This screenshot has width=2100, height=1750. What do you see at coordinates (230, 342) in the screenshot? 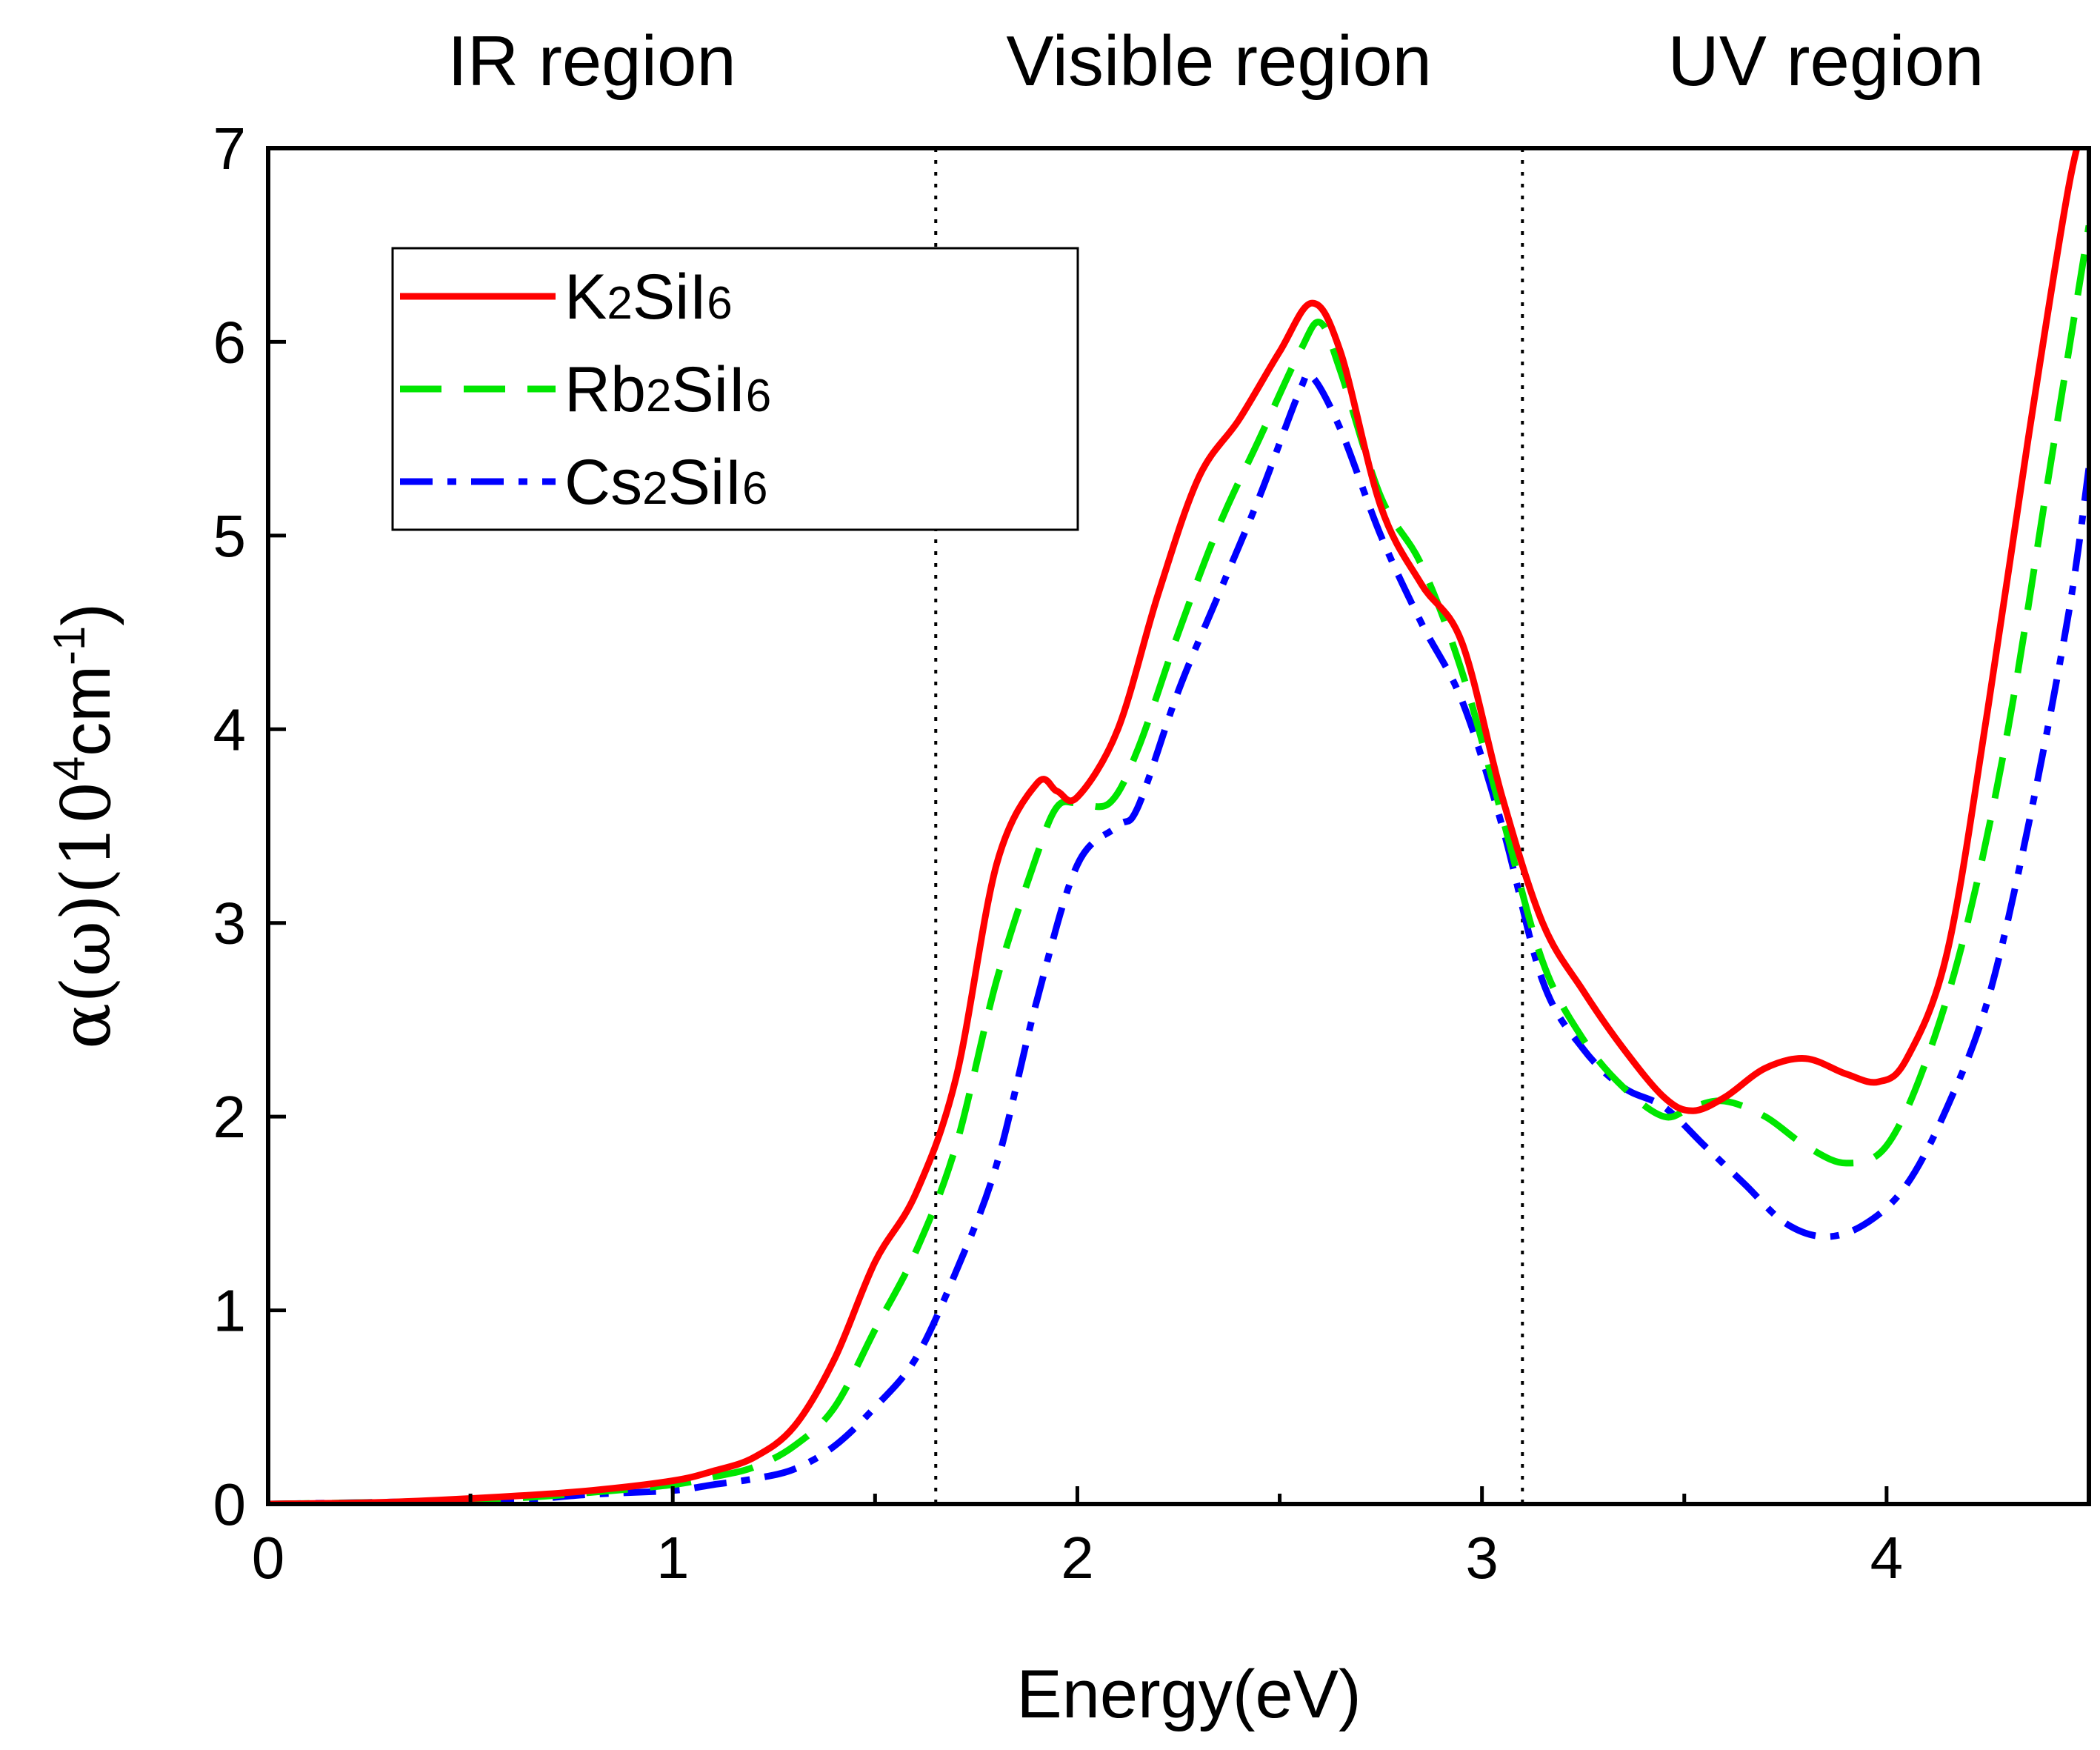
I see `y-tick-label: 6` at bounding box center [230, 342].